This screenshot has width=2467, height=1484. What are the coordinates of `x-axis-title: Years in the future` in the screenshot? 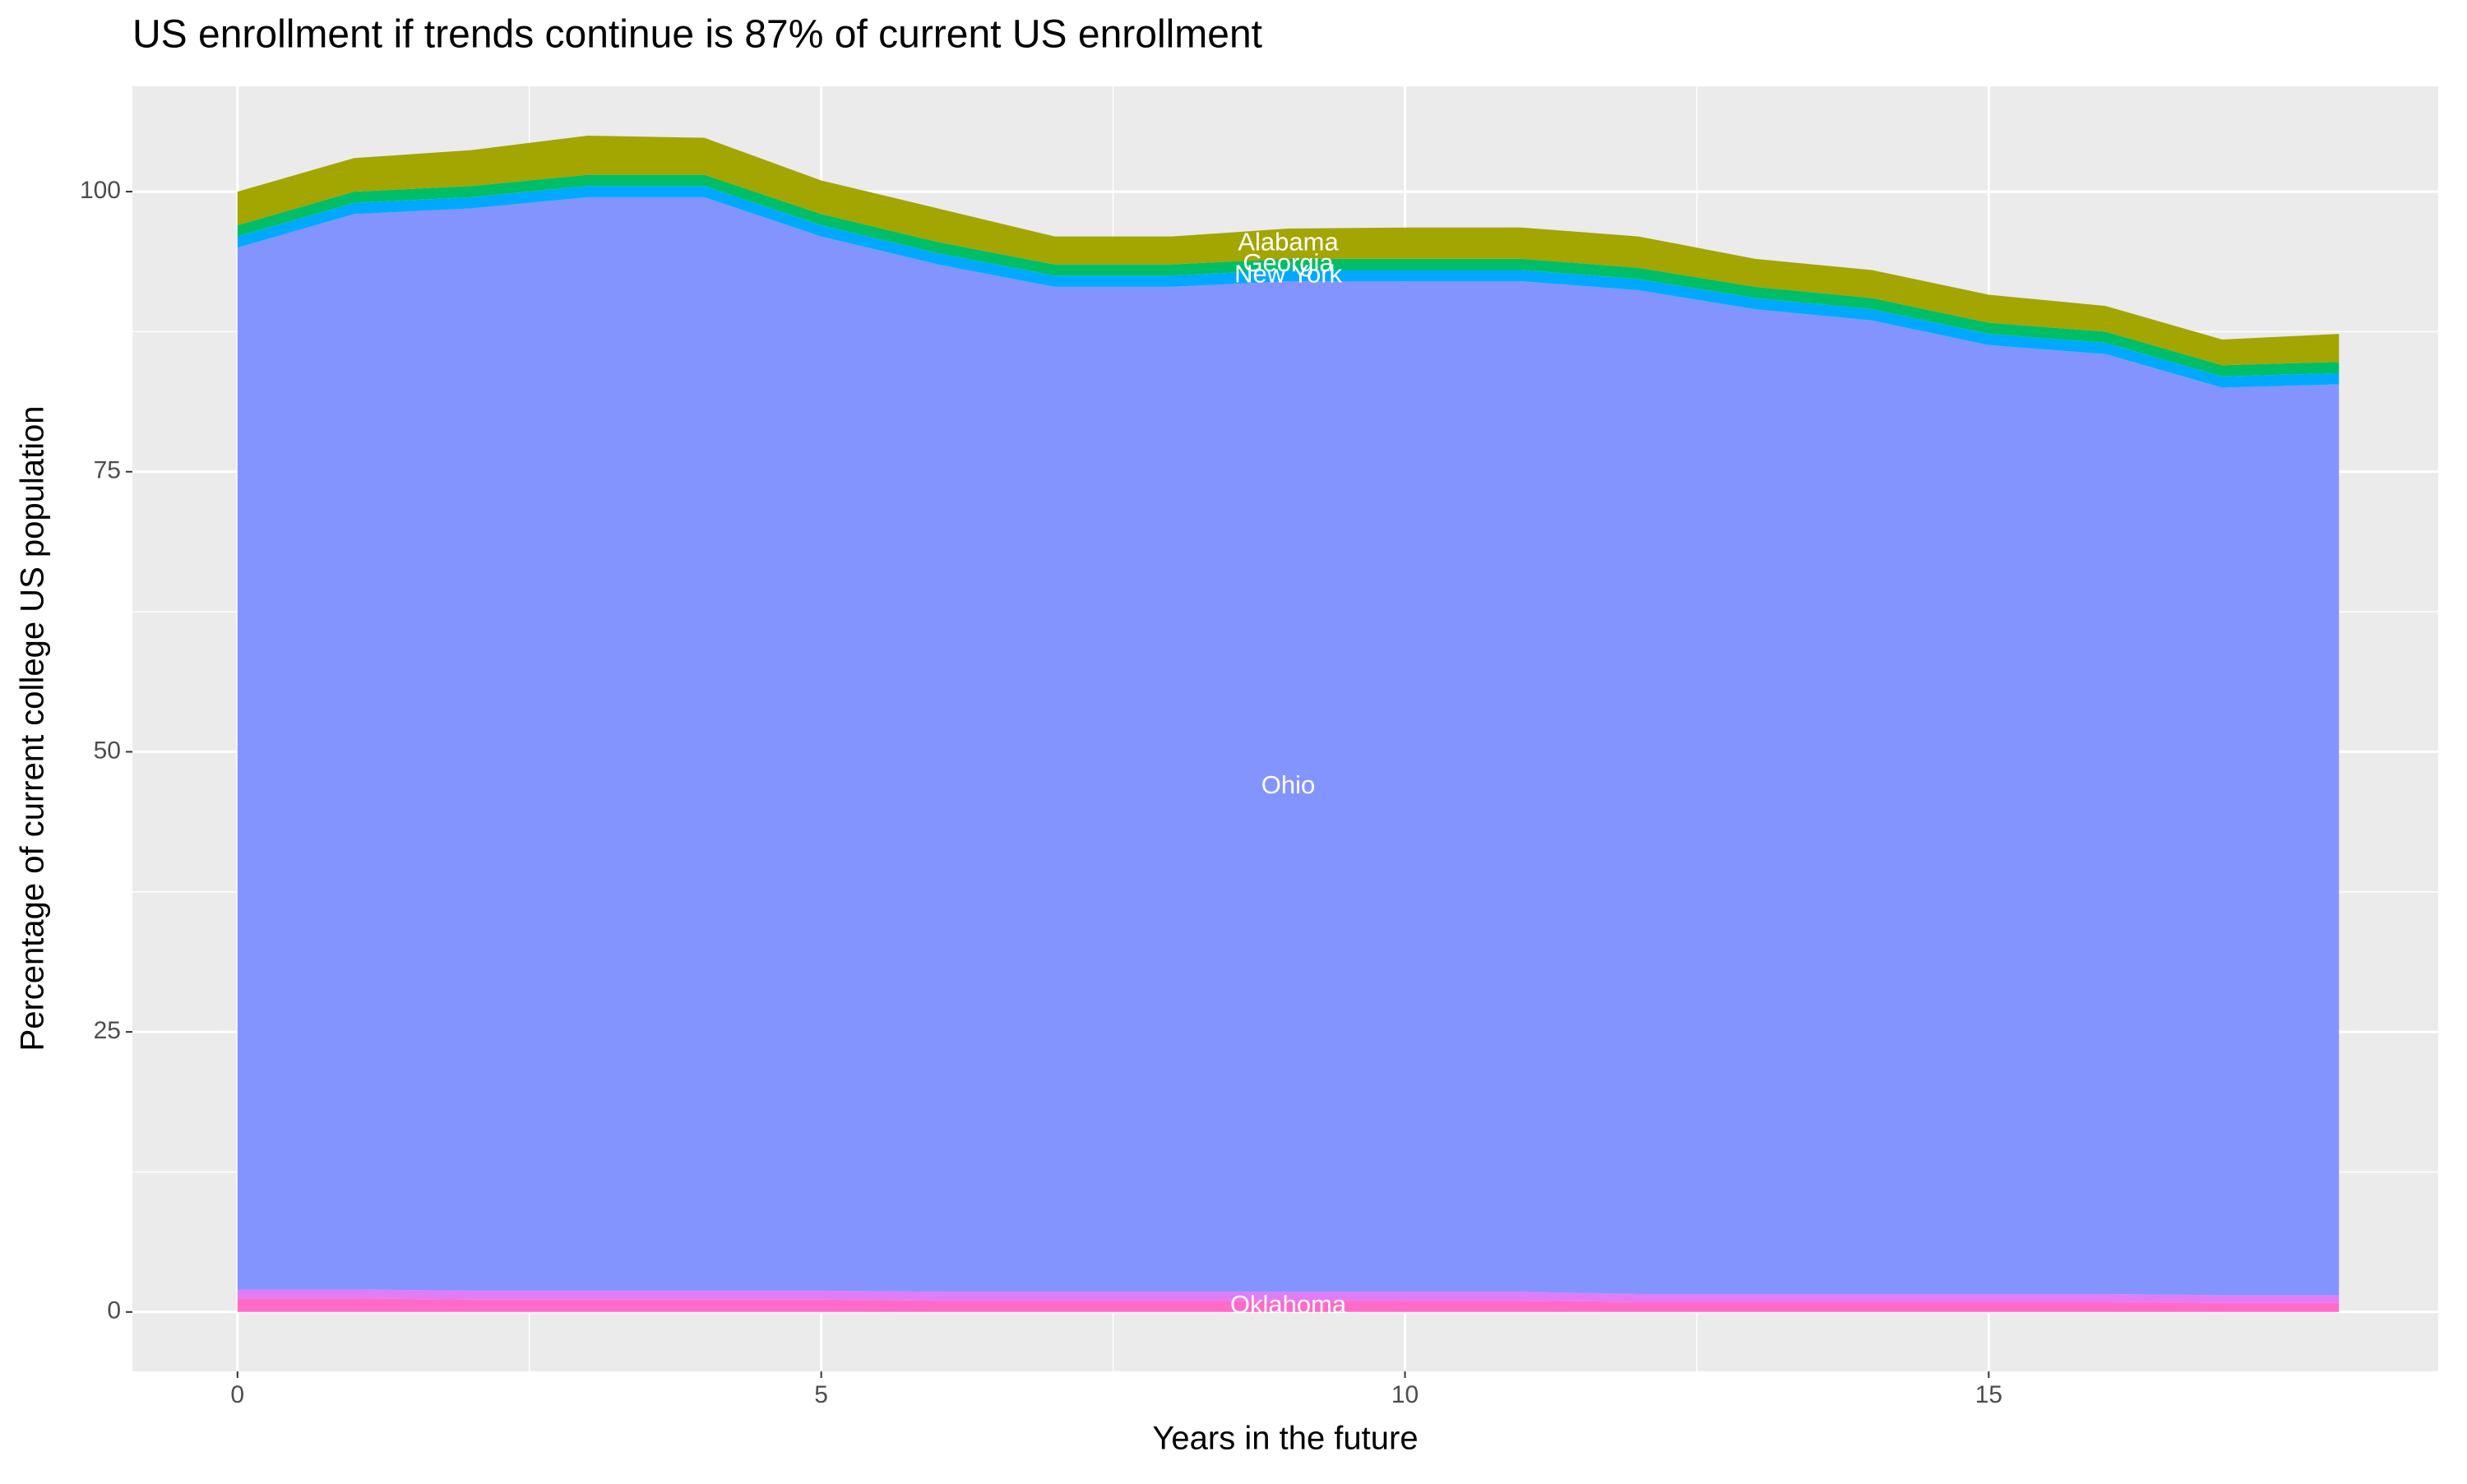 It's located at (1285, 1439).